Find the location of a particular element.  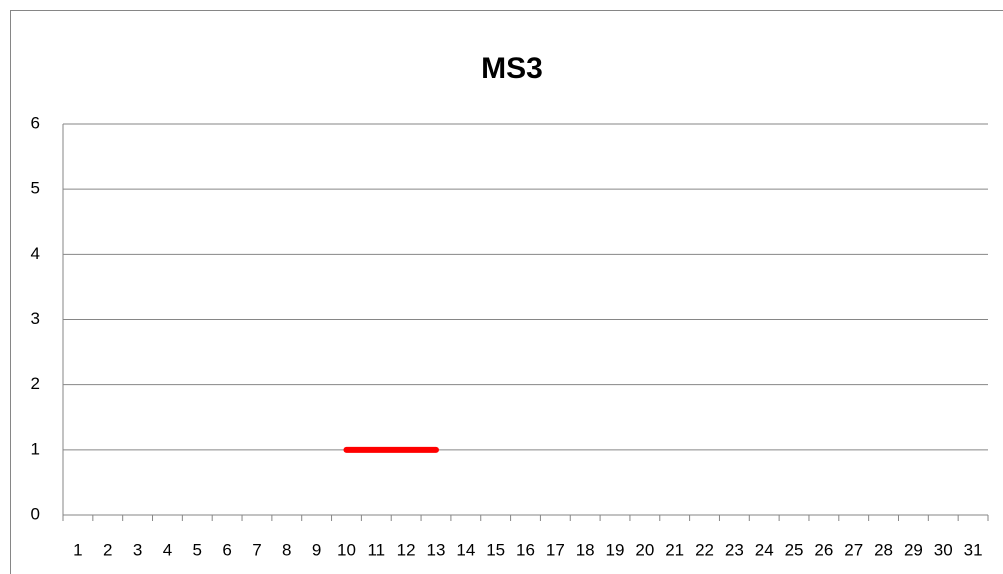

x-tick-label: 18 is located at coordinates (585, 549).